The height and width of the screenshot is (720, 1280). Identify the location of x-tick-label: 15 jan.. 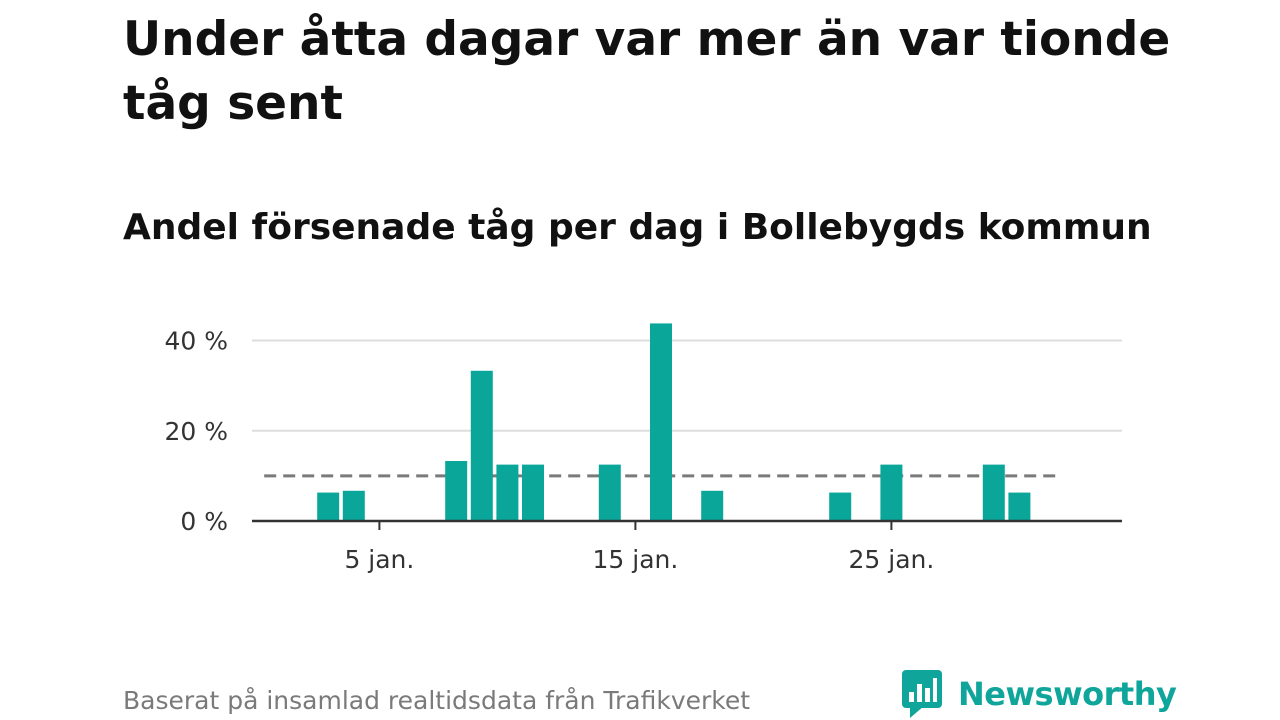
(635, 559).